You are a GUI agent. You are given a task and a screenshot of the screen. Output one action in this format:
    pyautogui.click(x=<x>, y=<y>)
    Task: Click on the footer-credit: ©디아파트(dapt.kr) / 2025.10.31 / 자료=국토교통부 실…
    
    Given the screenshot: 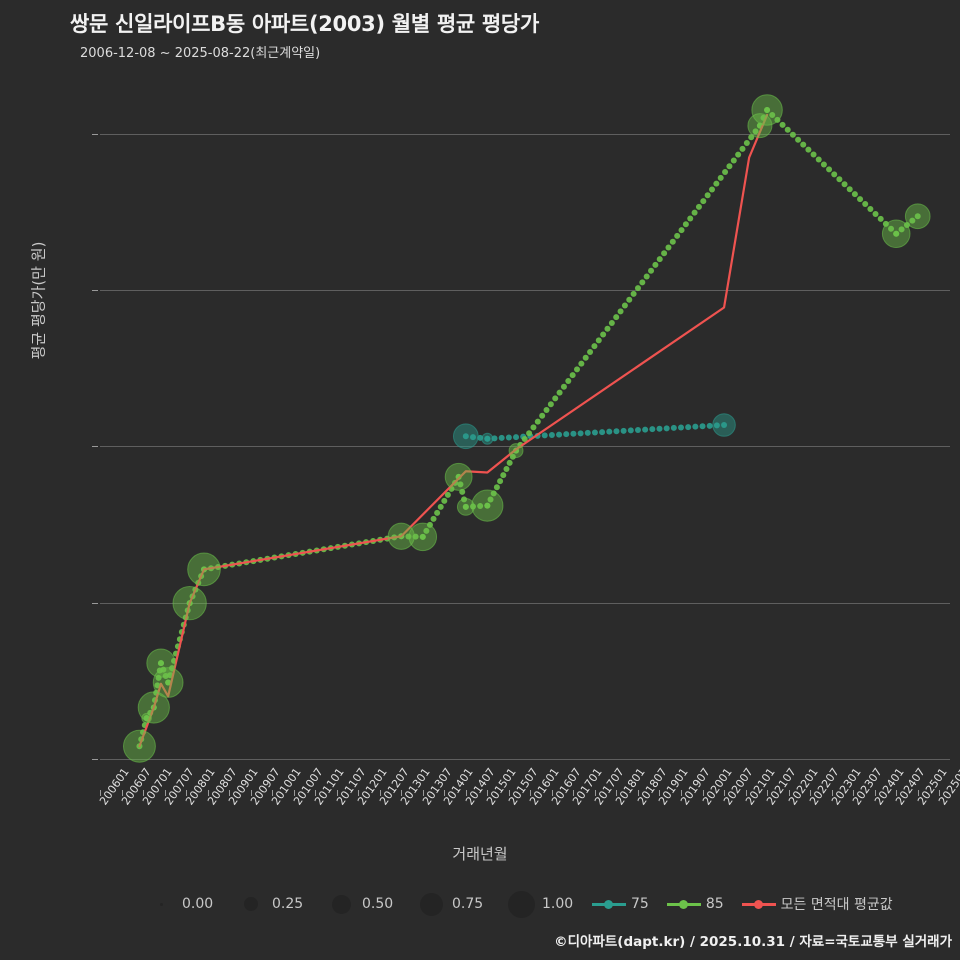 What is the action you would take?
    pyautogui.click(x=753, y=942)
    